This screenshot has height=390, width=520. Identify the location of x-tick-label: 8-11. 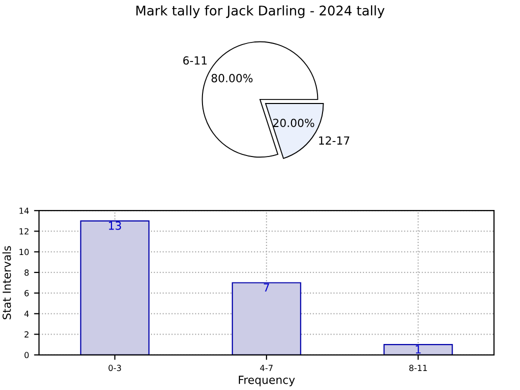
(418, 368).